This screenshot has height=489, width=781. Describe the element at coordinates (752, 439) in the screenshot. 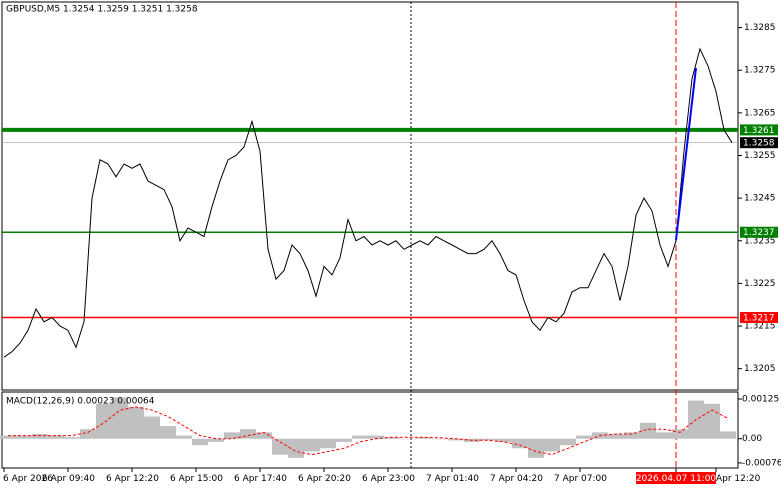

I see `y-tick-label: 0.00` at that location.